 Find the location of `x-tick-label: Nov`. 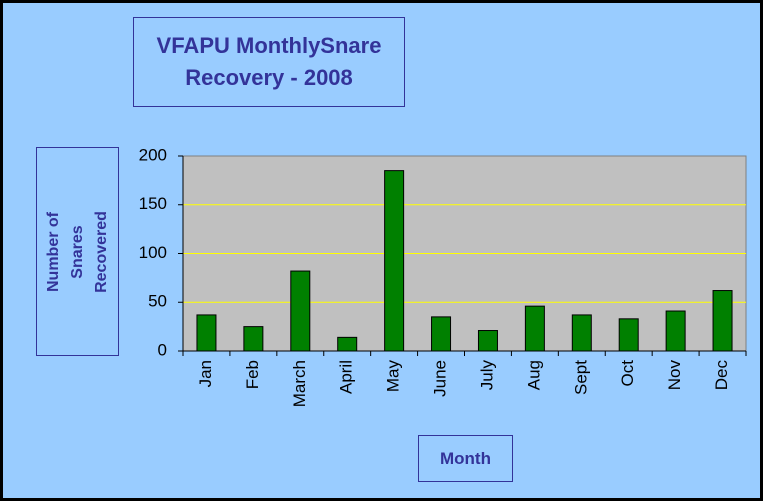

x-tick-label: Nov is located at coordinates (674, 375).